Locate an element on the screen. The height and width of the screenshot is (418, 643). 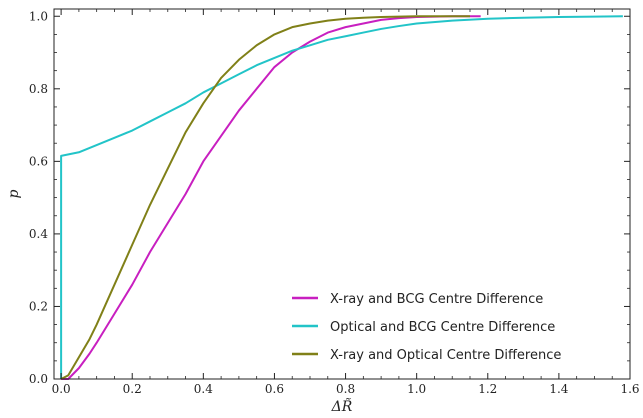
y-tick-label: 1.0 is located at coordinates (38, 16).